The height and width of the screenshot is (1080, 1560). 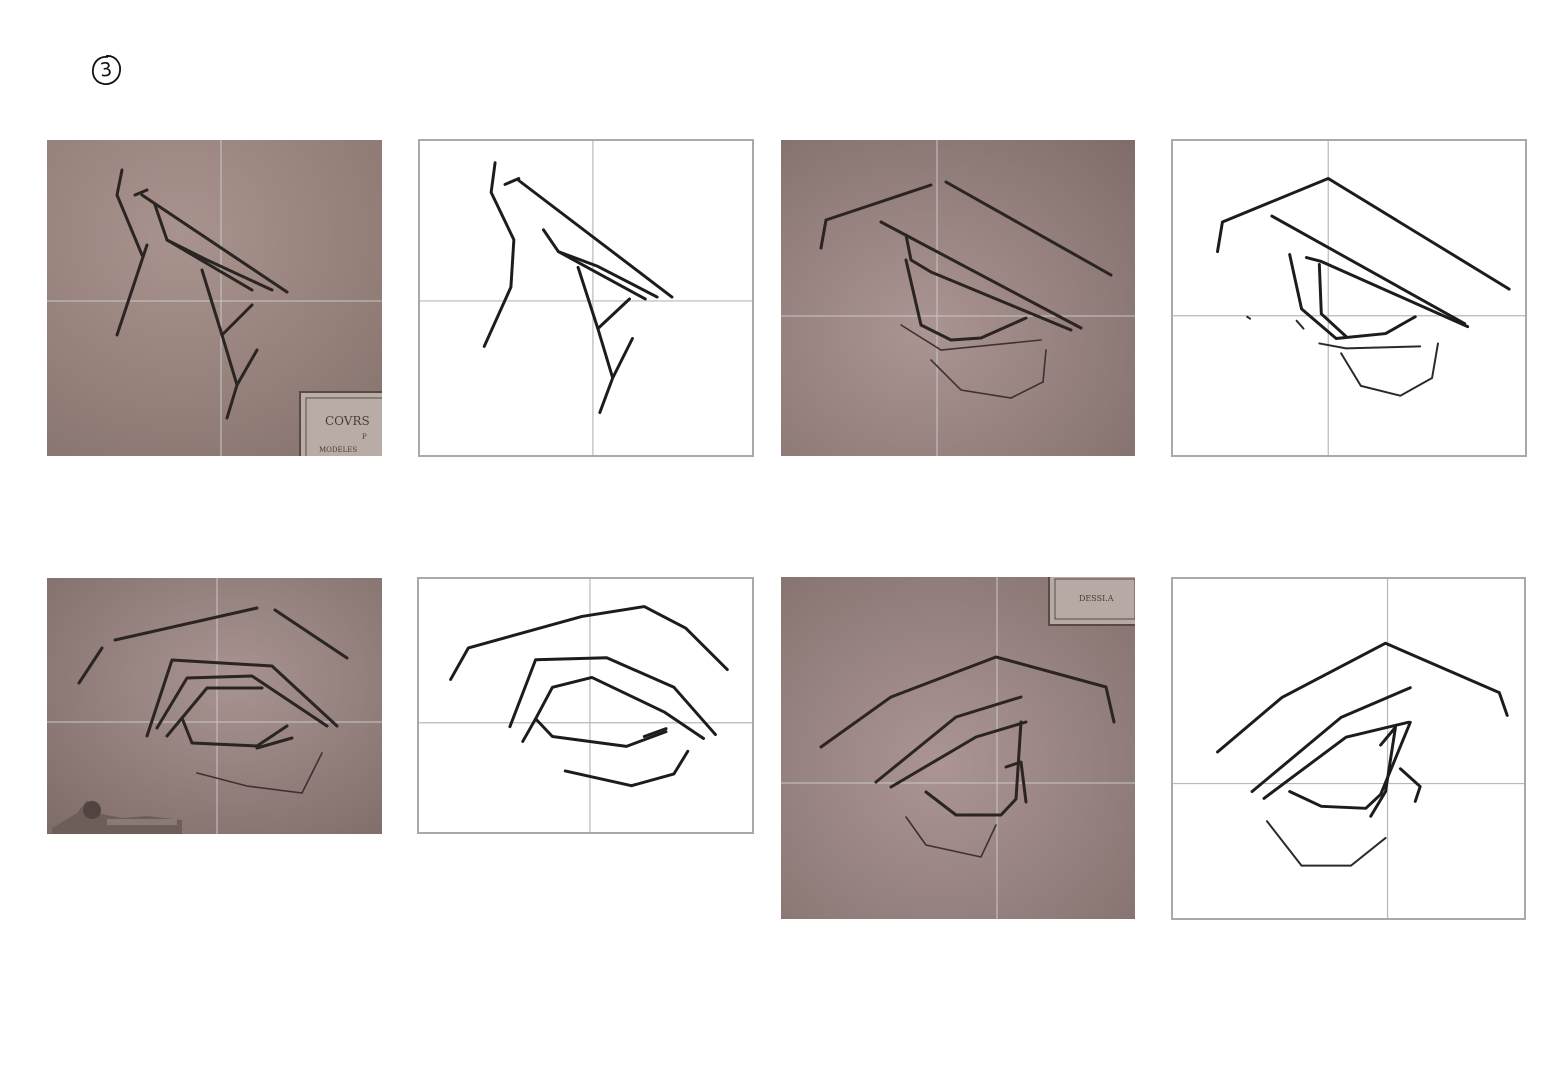 I want to click on reference-photo-4: DESSI.A, so click(x=958, y=748).